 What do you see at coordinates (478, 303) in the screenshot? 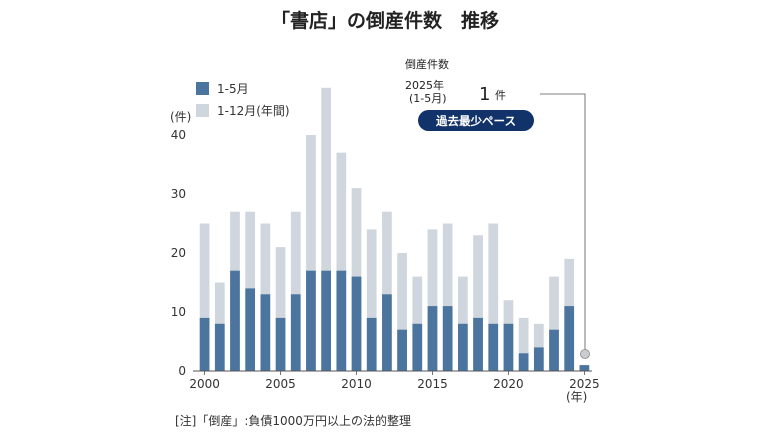
I see `bar-annual-2018` at bounding box center [478, 303].